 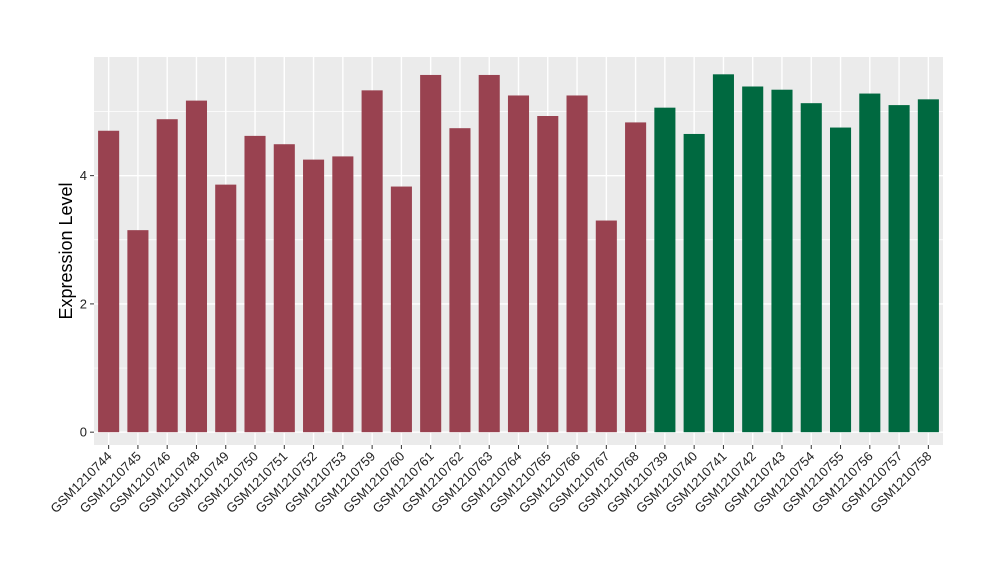 What do you see at coordinates (83, 175) in the screenshot?
I see `y-tick-label: 4` at bounding box center [83, 175].